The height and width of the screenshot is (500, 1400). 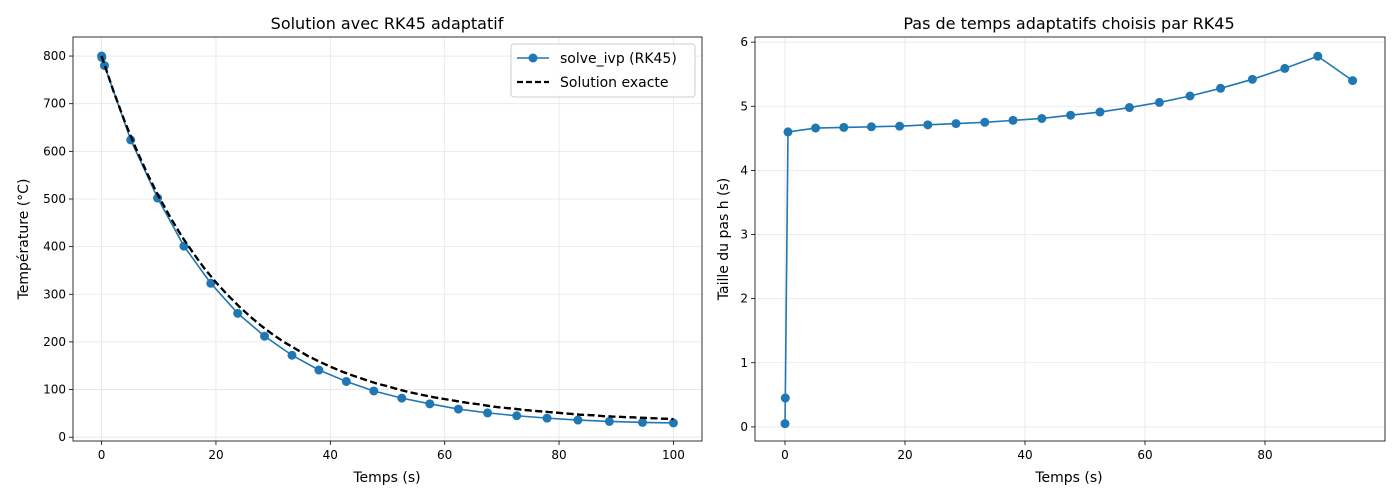 What do you see at coordinates (54, 104) in the screenshot?
I see `left-y-tick-label: 700` at bounding box center [54, 104].